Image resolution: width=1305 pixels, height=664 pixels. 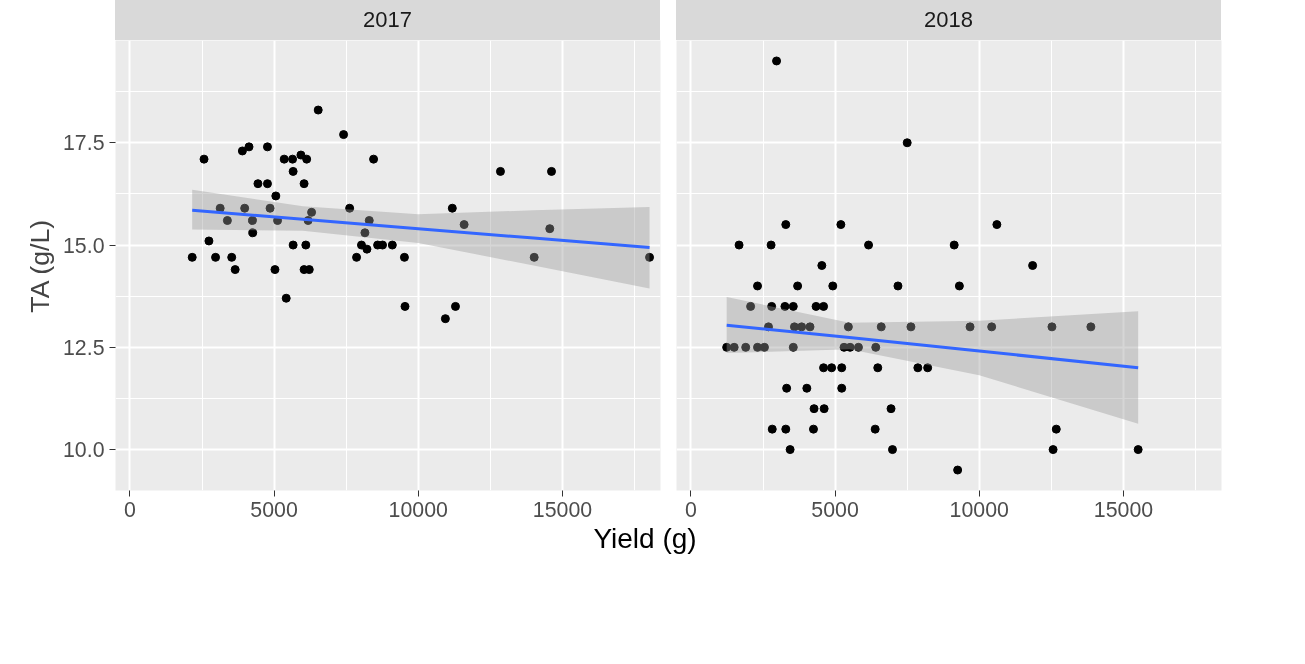 I want to click on y-tick-label: 10.0, so click(x=83, y=450).